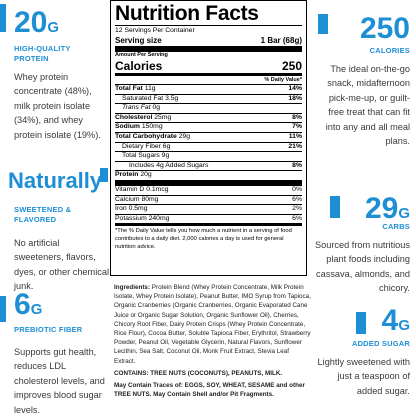  I want to click on vitamin-dv: 2%, so click(297, 209).